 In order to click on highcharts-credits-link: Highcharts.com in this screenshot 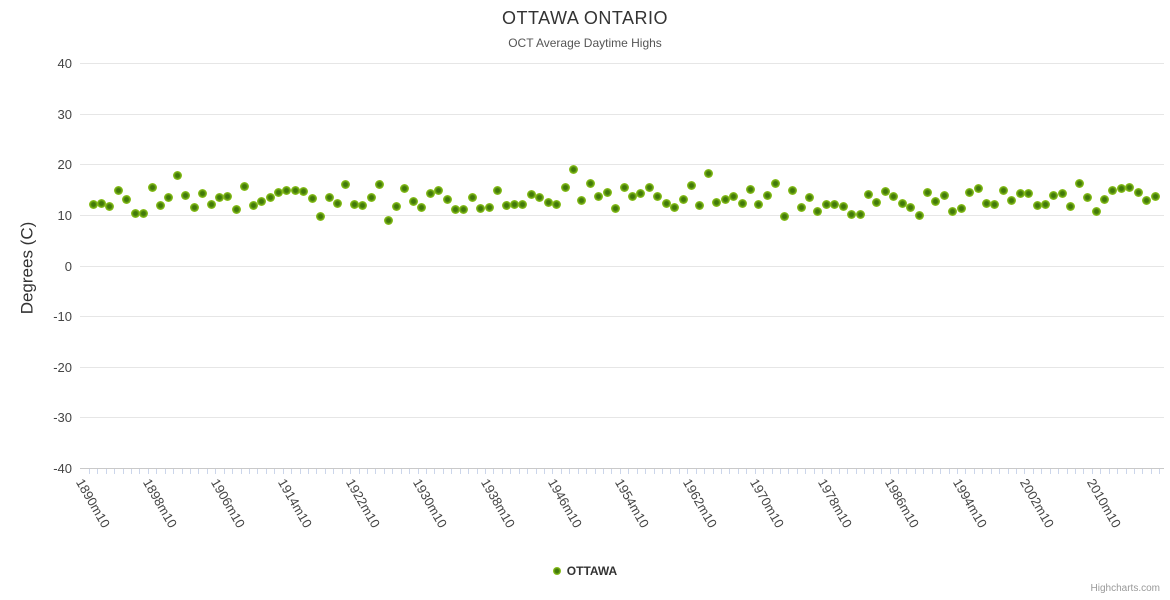, I will do `click(1125, 588)`.